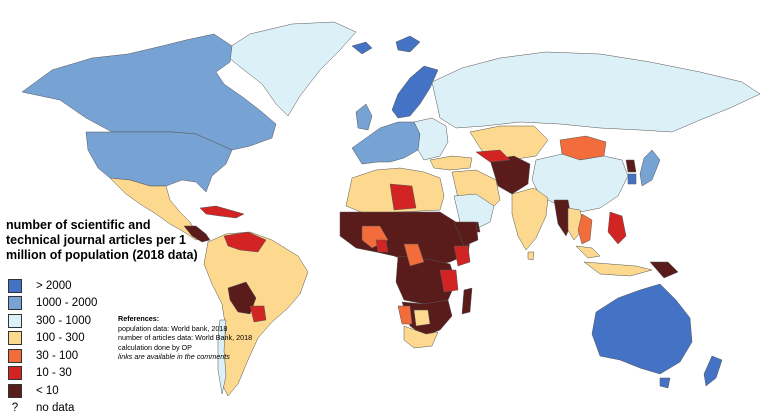 This screenshot has height=420, width=780. I want to click on region-cameroon, so click(414, 255).